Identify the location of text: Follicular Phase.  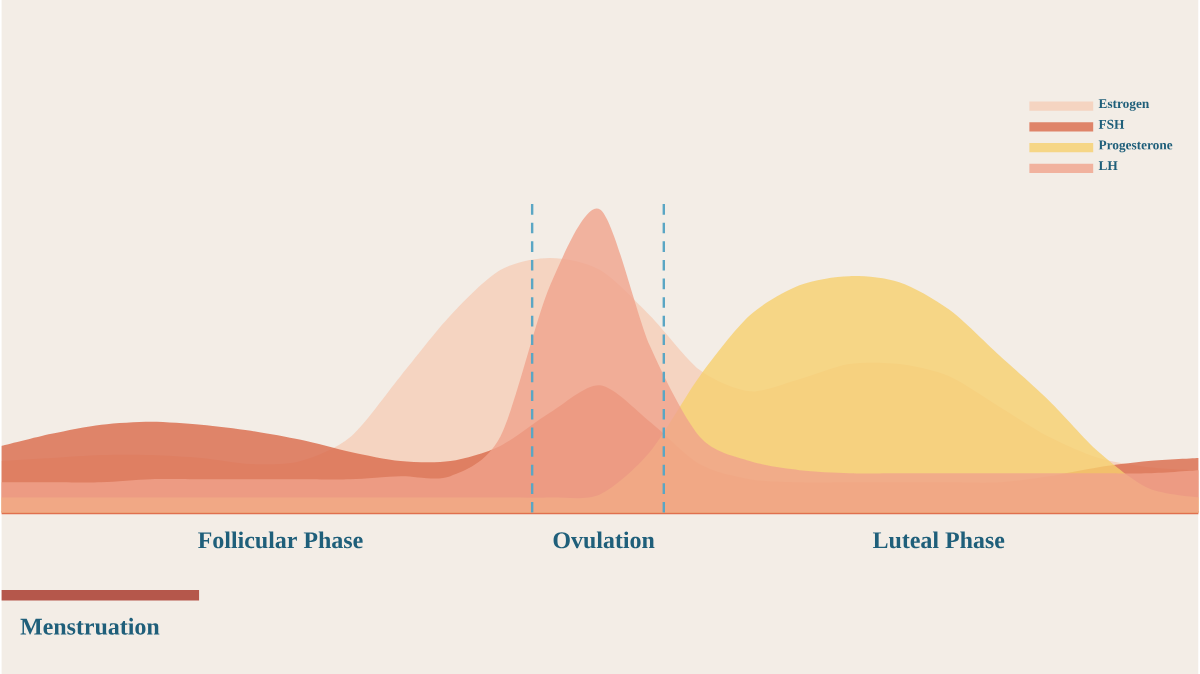
(280, 540).